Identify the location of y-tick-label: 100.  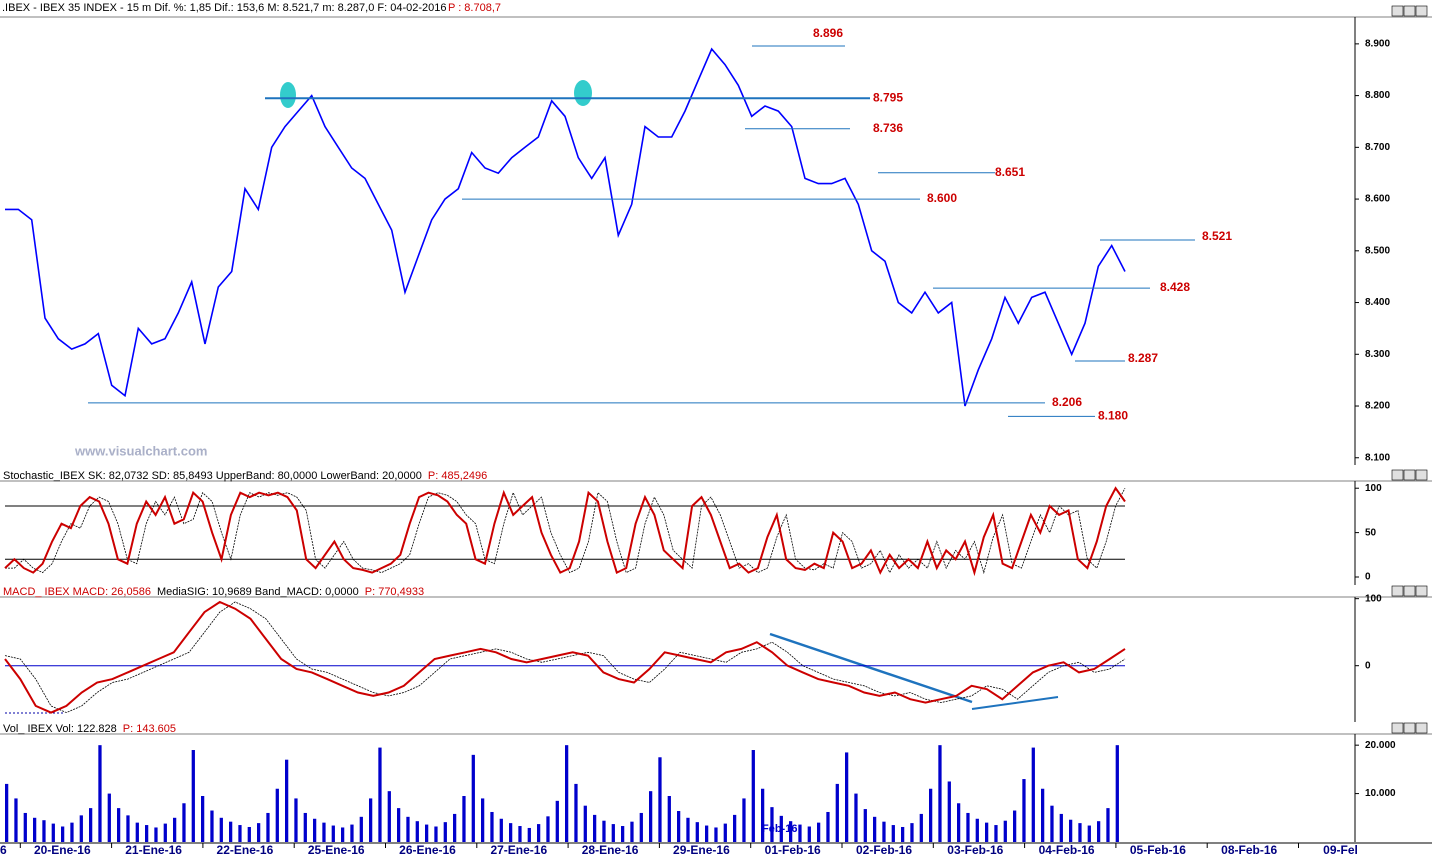
(1373, 488).